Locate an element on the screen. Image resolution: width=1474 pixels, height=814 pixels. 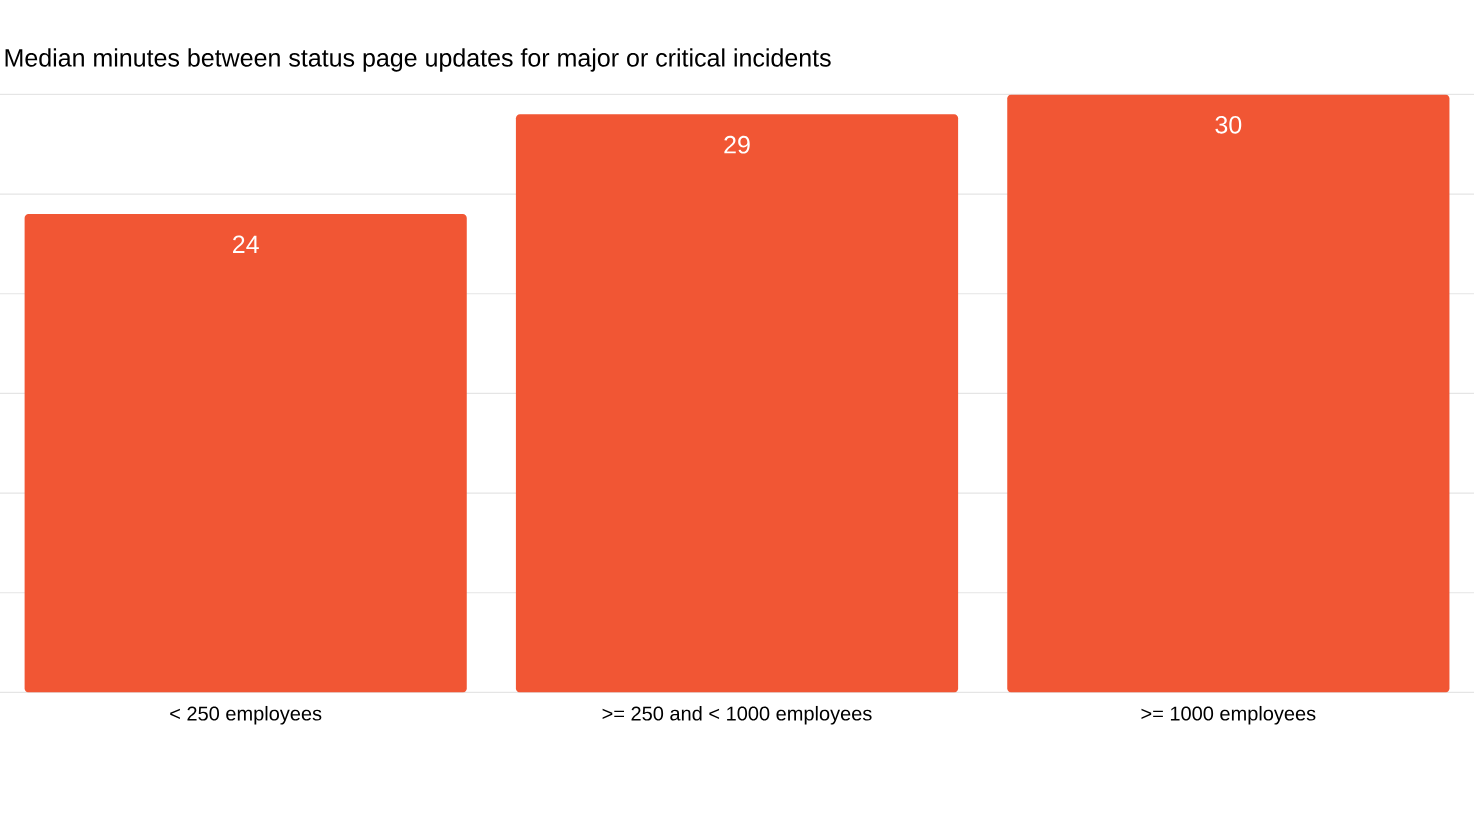
data-label: 29 is located at coordinates (737, 144).